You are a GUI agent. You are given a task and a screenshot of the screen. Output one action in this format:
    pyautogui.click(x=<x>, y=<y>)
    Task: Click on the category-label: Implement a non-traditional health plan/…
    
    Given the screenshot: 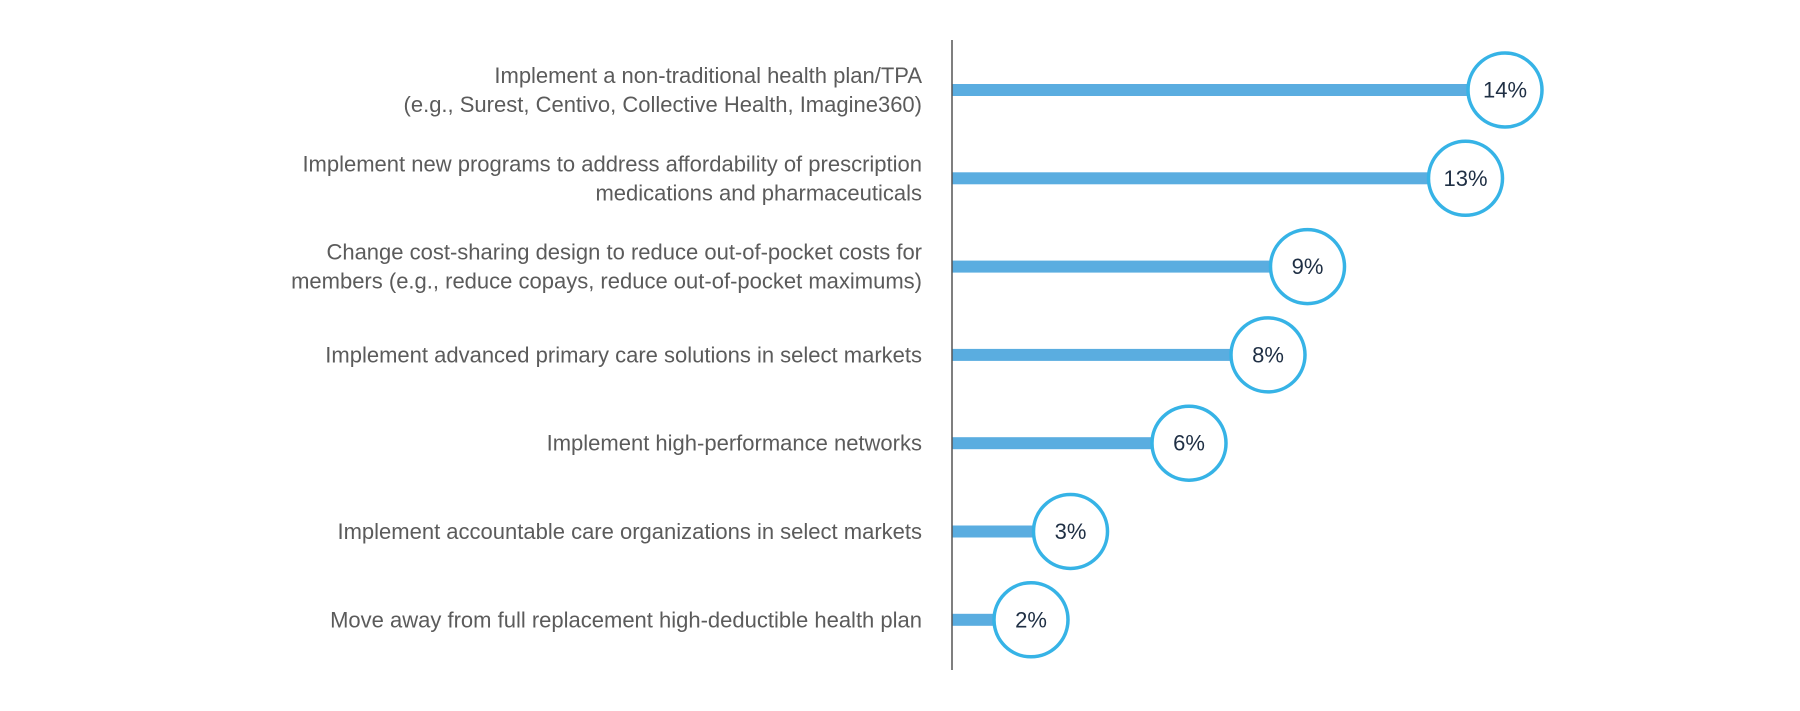 What is the action you would take?
    pyautogui.click(x=708, y=75)
    